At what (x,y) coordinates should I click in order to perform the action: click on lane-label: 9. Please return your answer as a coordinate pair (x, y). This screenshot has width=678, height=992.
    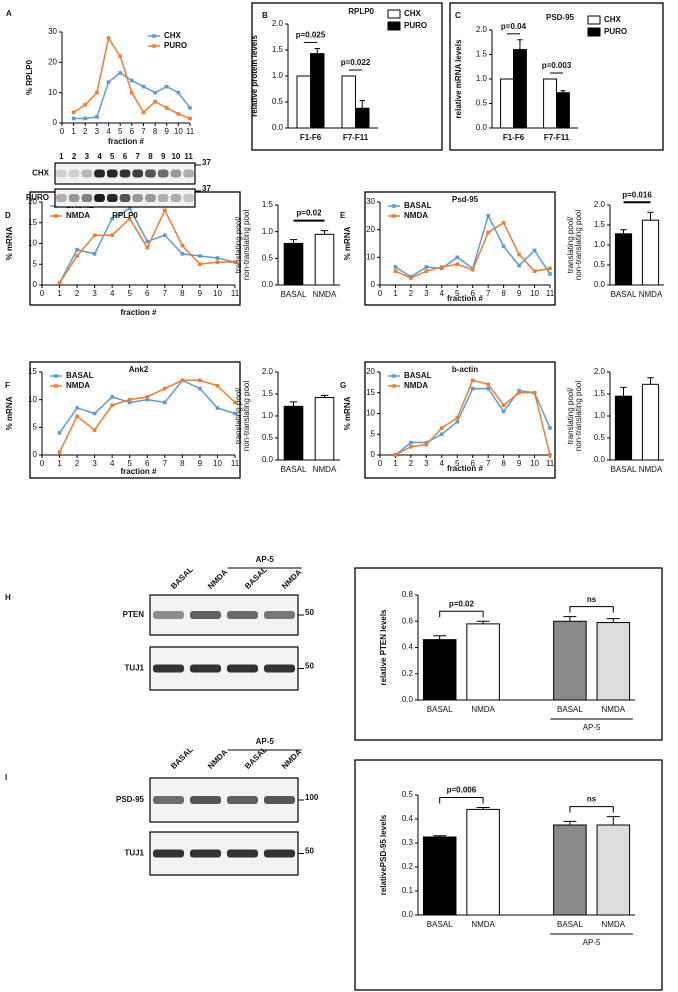
    Looking at the image, I should click on (163, 156).